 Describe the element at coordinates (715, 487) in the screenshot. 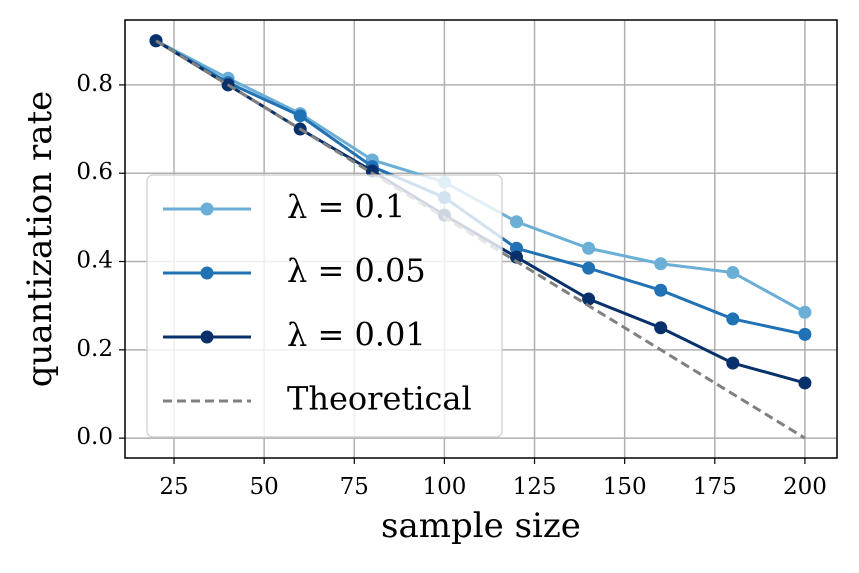

I see `x-tick-label: 175` at that location.